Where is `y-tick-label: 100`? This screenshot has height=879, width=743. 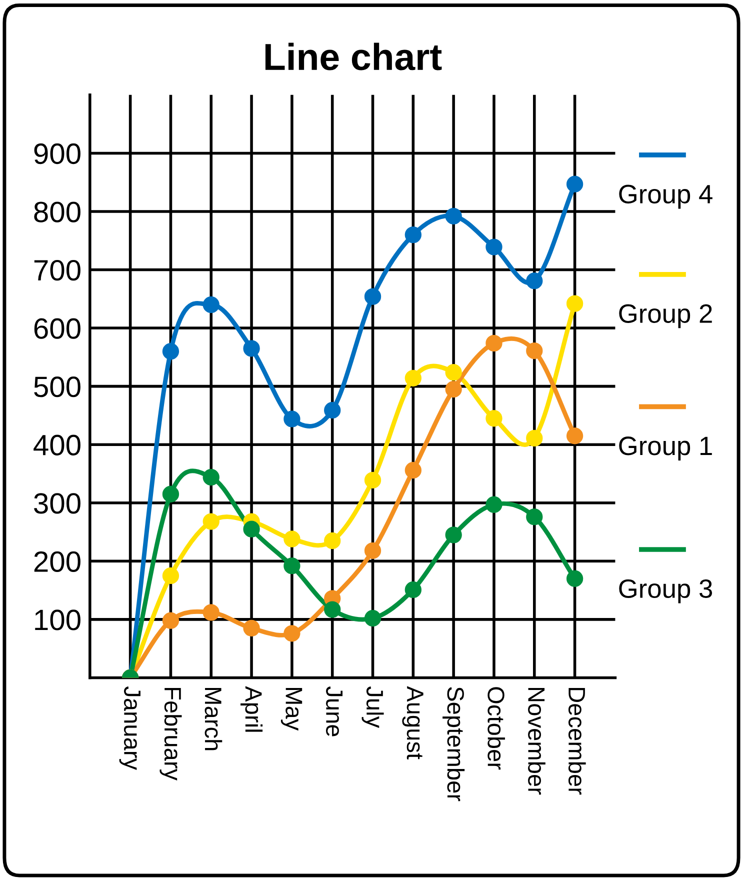 y-tick-label: 100 is located at coordinates (57, 620).